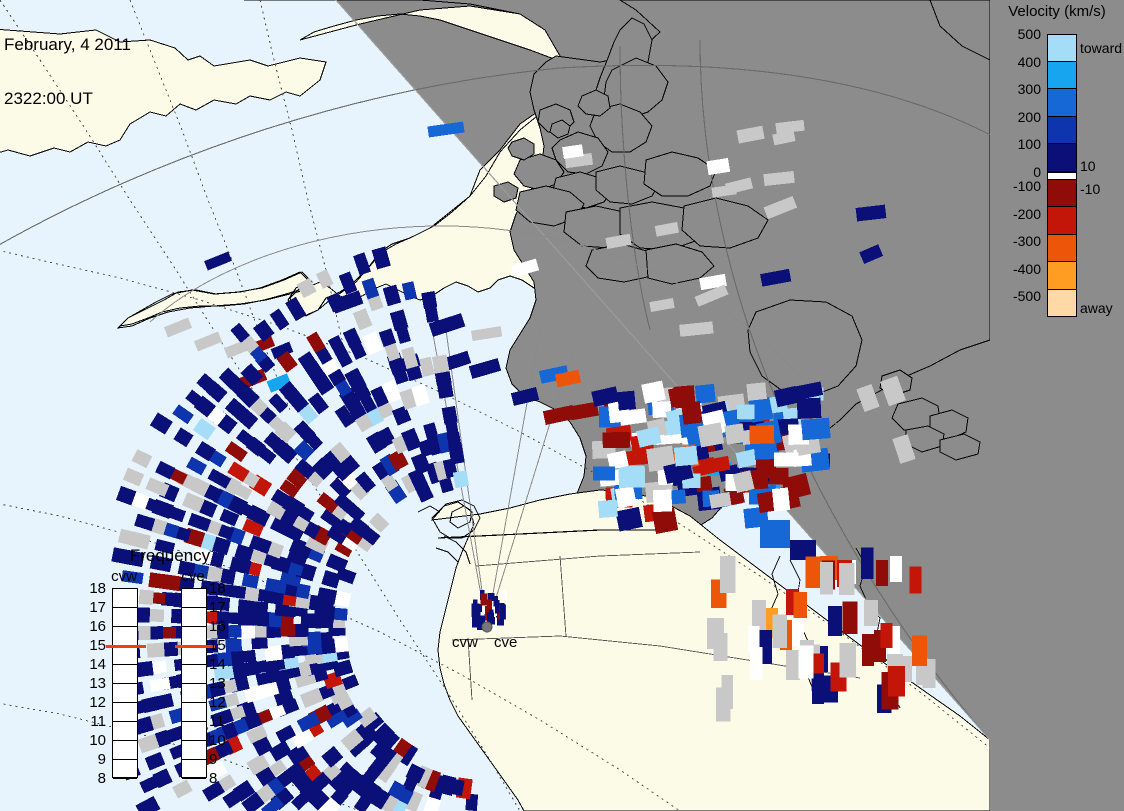  Describe the element at coordinates (487, 627) in the screenshot. I see `radar-site-marker` at that location.